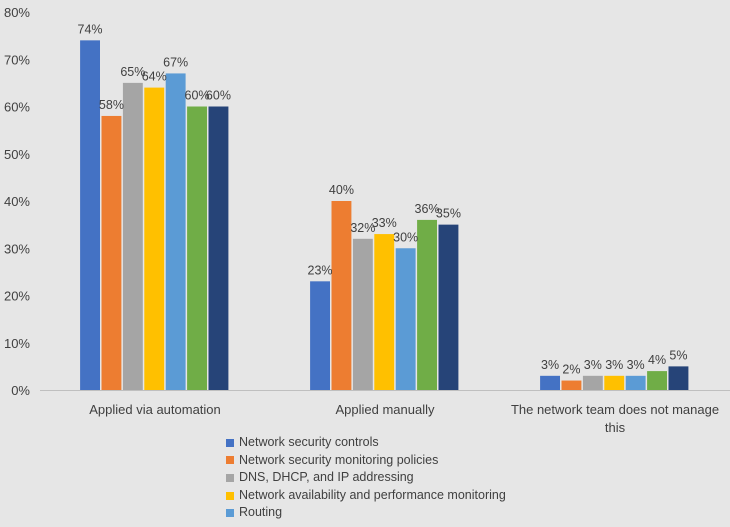 This screenshot has width=730, height=527. I want to click on legend-label: Routing, so click(261, 512).